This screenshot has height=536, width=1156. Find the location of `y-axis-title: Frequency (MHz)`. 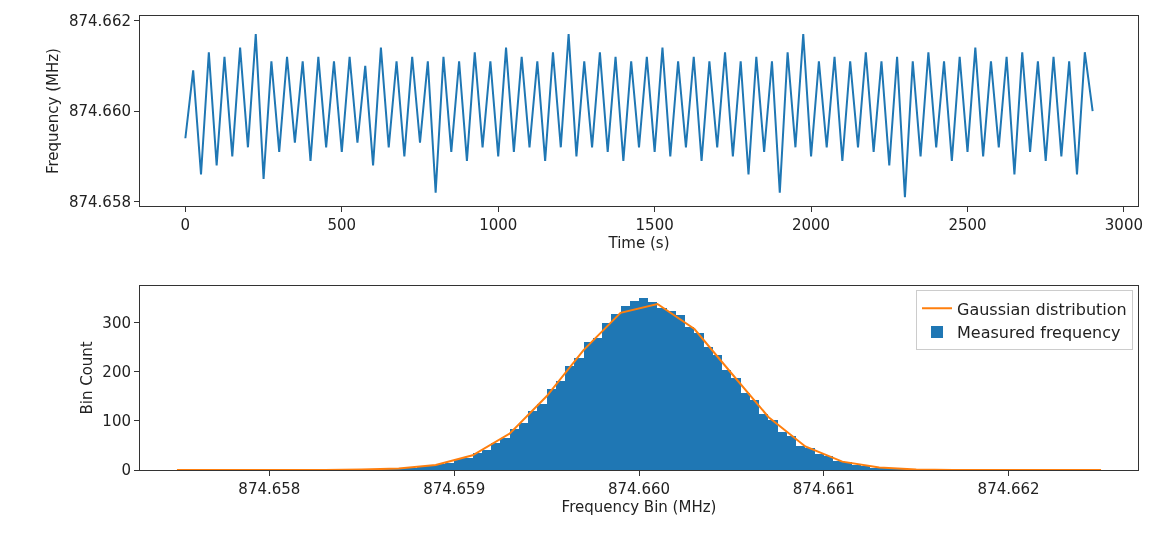

y-axis-title: Frequency (MHz) is located at coordinates (53, 111).